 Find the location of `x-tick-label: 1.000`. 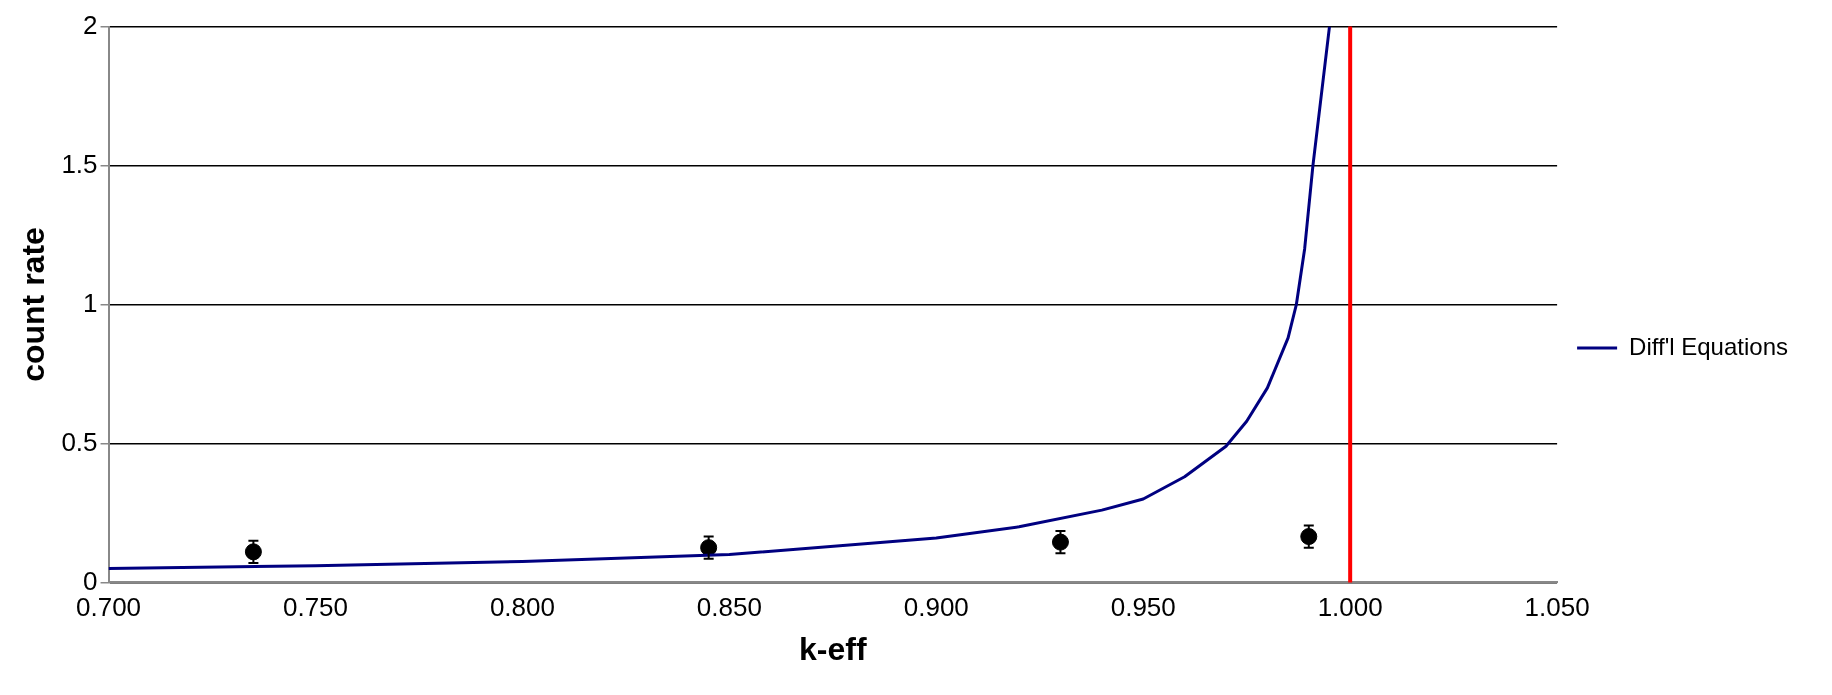

x-tick-label: 1.000 is located at coordinates (1350, 607).